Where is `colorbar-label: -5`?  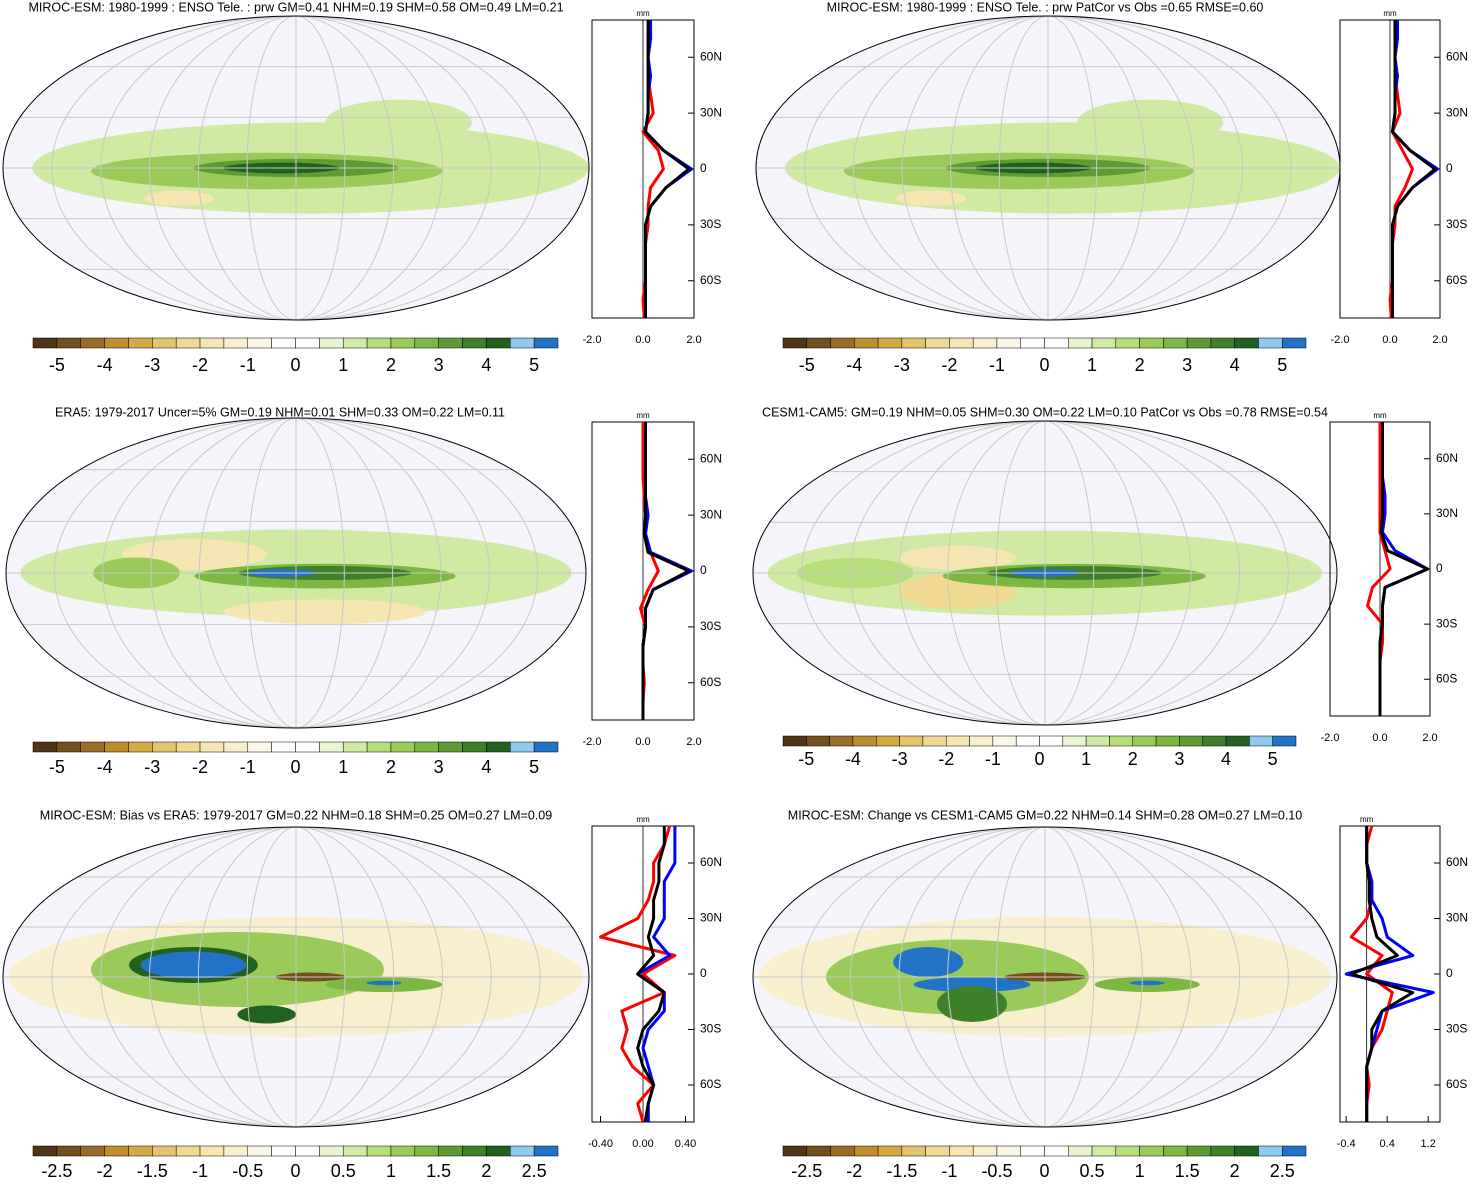 colorbar-label: -5 is located at coordinates (806, 759).